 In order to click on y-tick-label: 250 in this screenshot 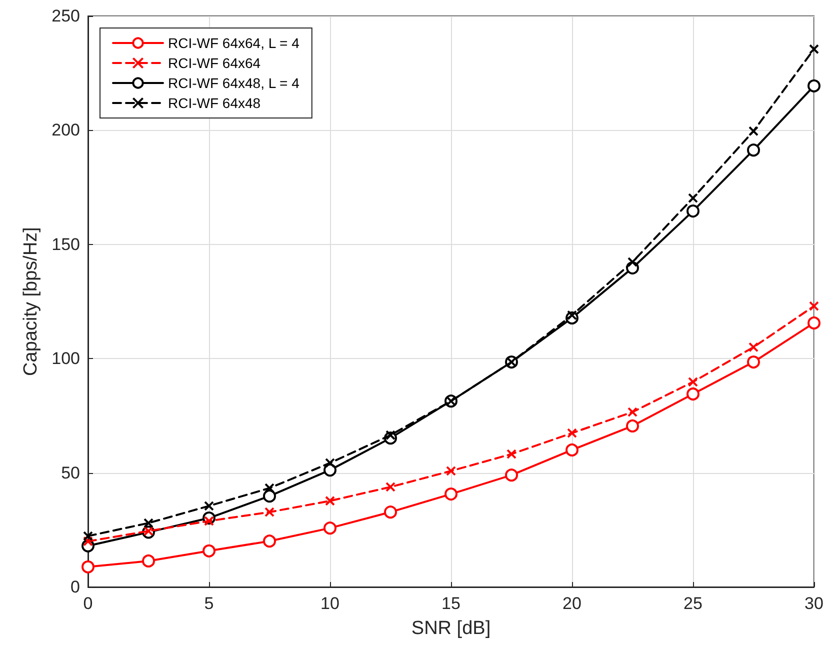, I will do `click(66, 16)`.